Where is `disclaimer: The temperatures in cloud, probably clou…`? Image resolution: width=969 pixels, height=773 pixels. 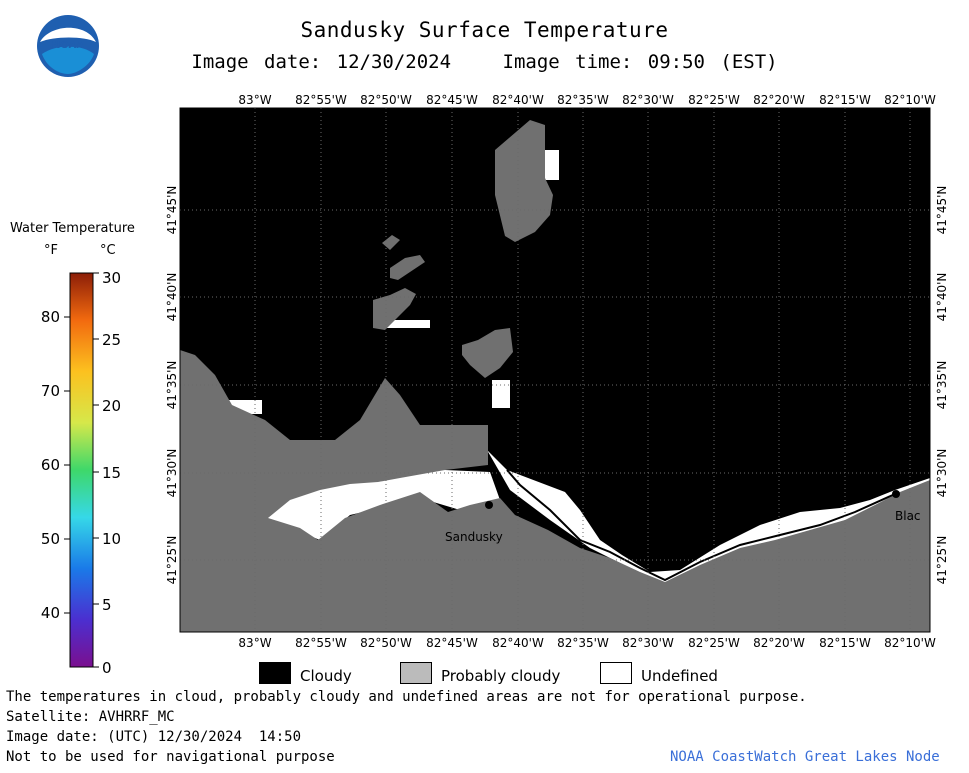 disclaimer: The temperatures in cloud, probably clou… is located at coordinates (406, 697).